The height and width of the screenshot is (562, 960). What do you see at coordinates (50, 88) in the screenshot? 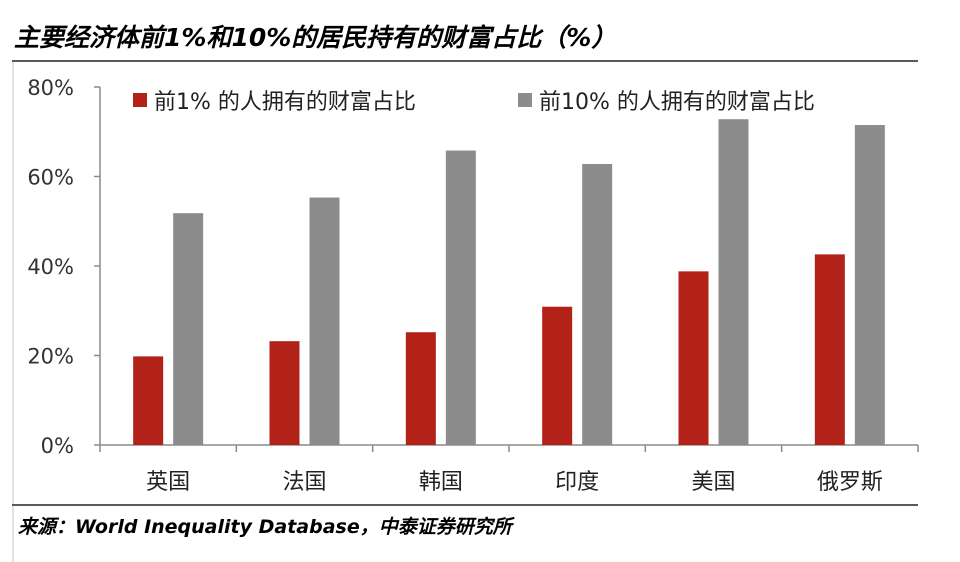
I see `y-tick-label: 80%` at bounding box center [50, 88].